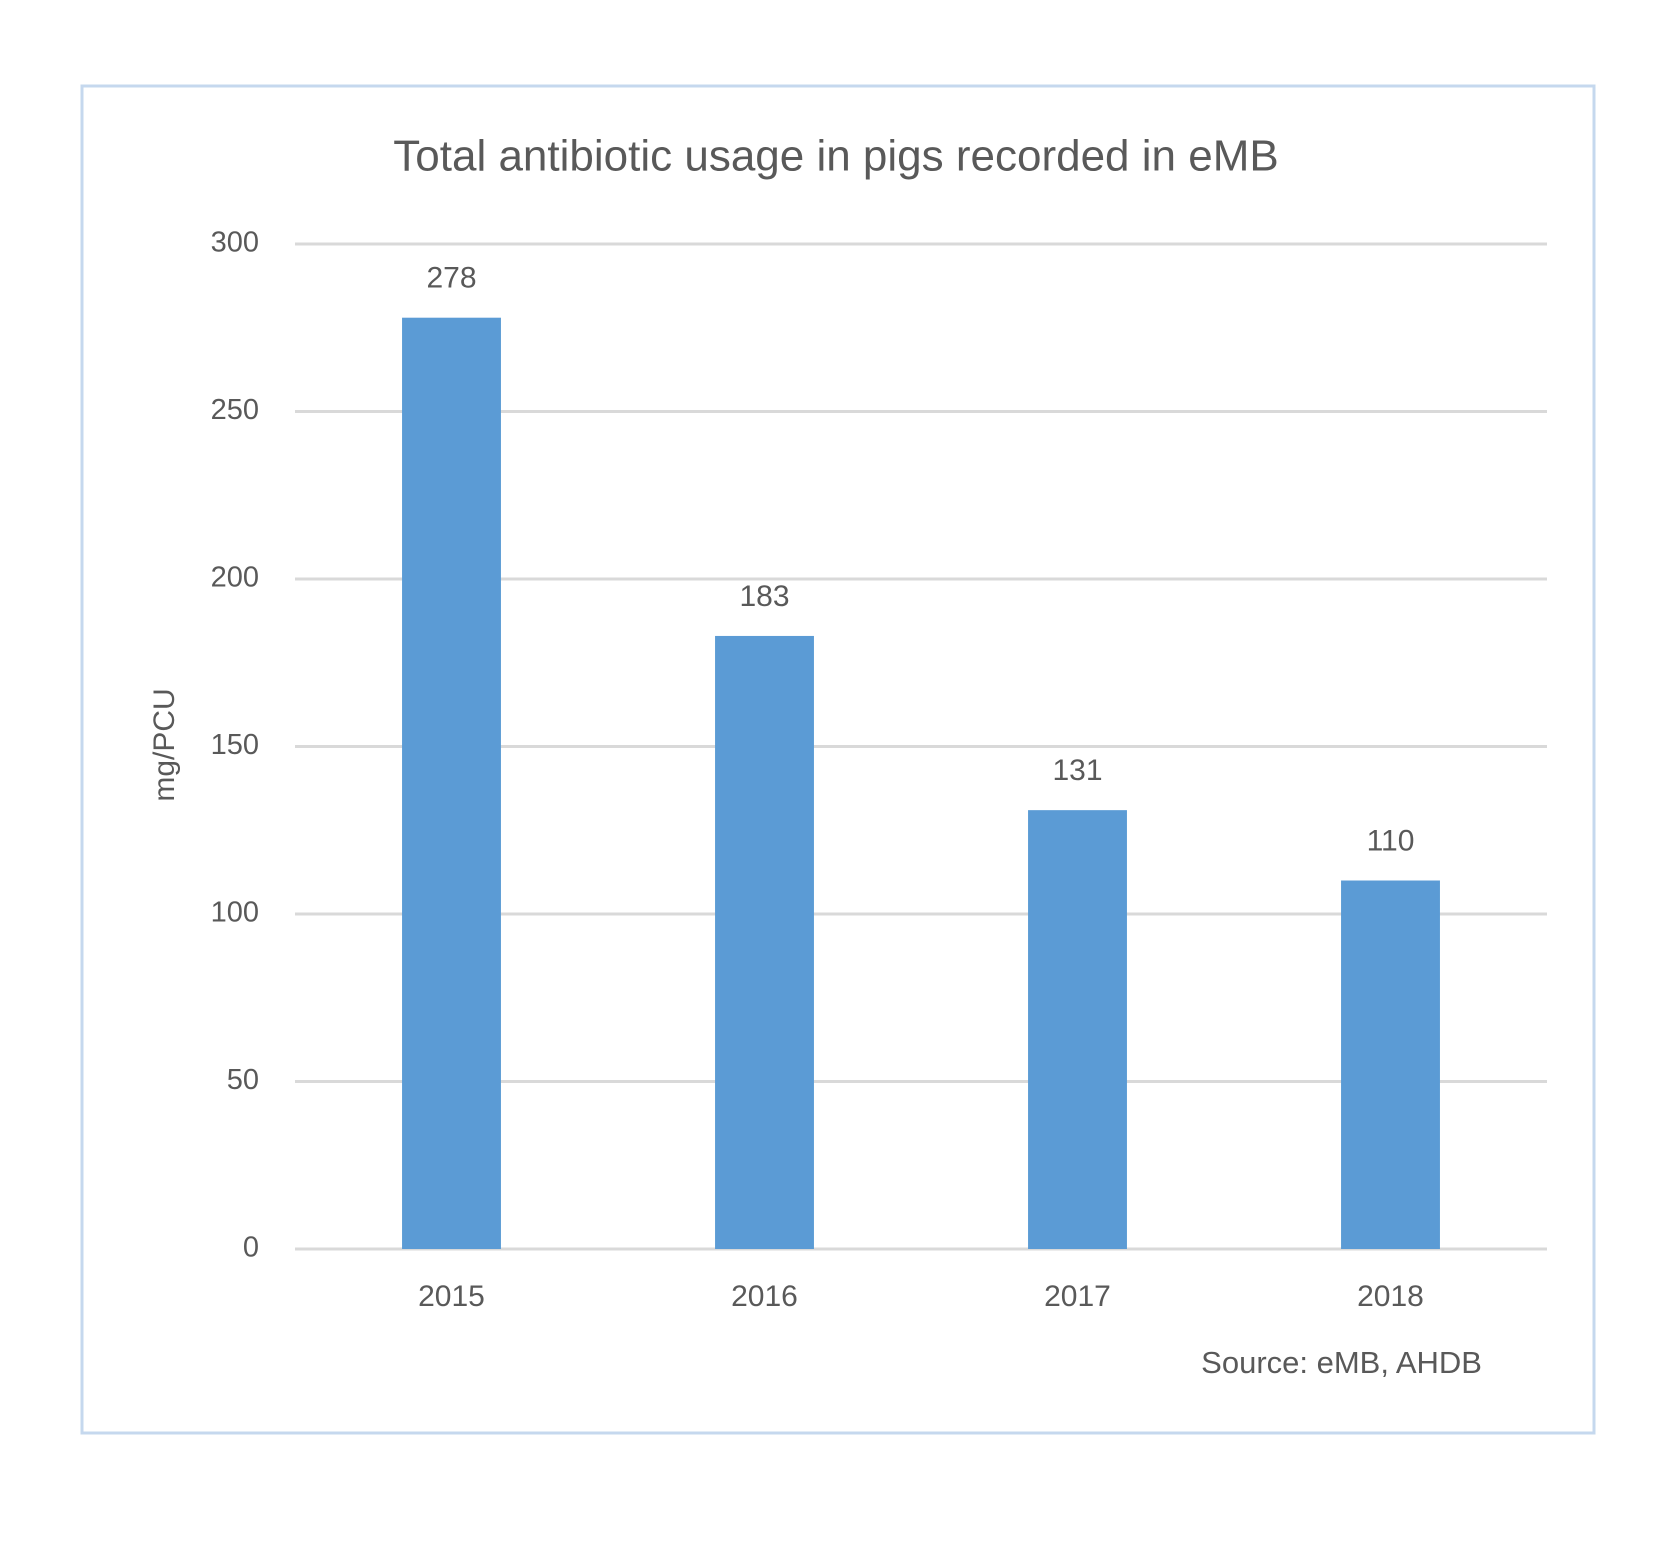 This screenshot has height=1544, width=1672. I want to click on y-axis-label: mg/PCU, so click(164, 744).